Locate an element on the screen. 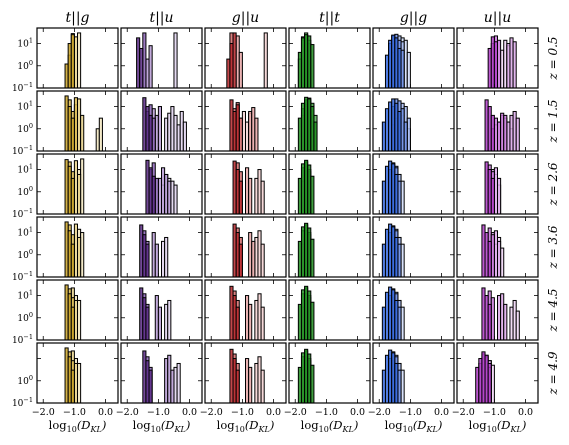 The image size is (569, 445). column-title: t||g is located at coordinates (77, 18).